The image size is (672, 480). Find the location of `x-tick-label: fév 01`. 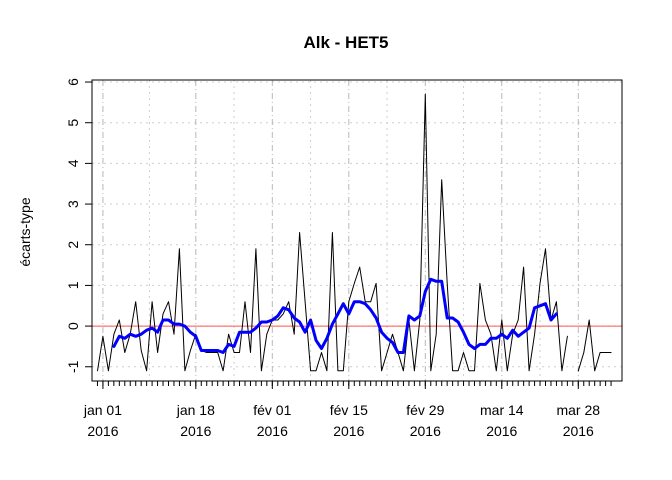

x-tick-label: fév 01 is located at coordinates (272, 410).